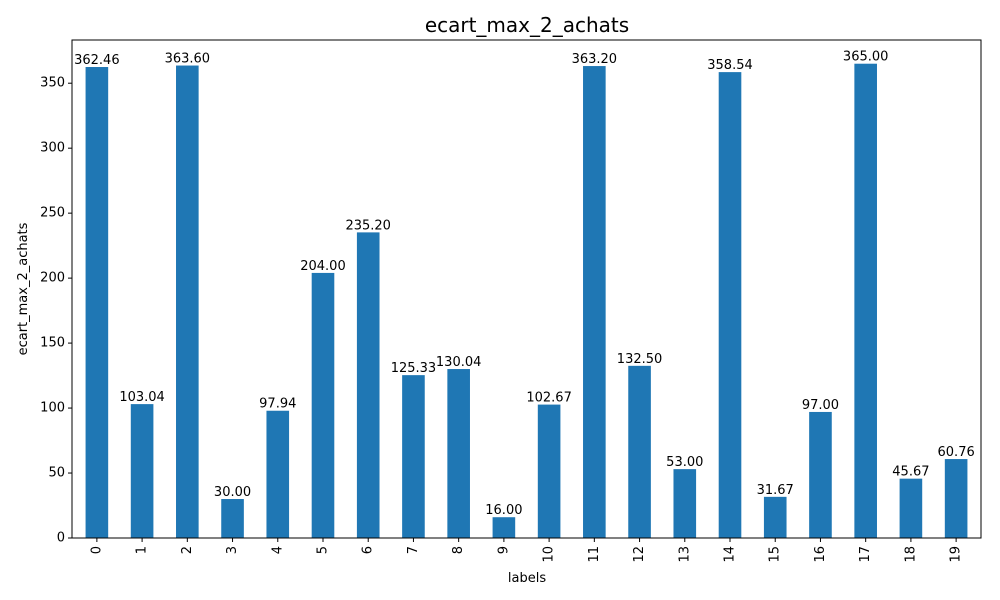  Describe the element at coordinates (142, 397) in the screenshot. I see `data-label-1: 103.04` at that location.